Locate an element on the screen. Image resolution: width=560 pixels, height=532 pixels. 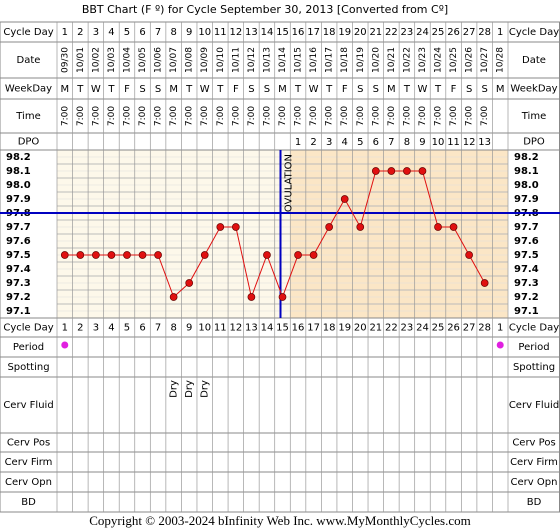
cycle-day: 20 is located at coordinates (360, 32).